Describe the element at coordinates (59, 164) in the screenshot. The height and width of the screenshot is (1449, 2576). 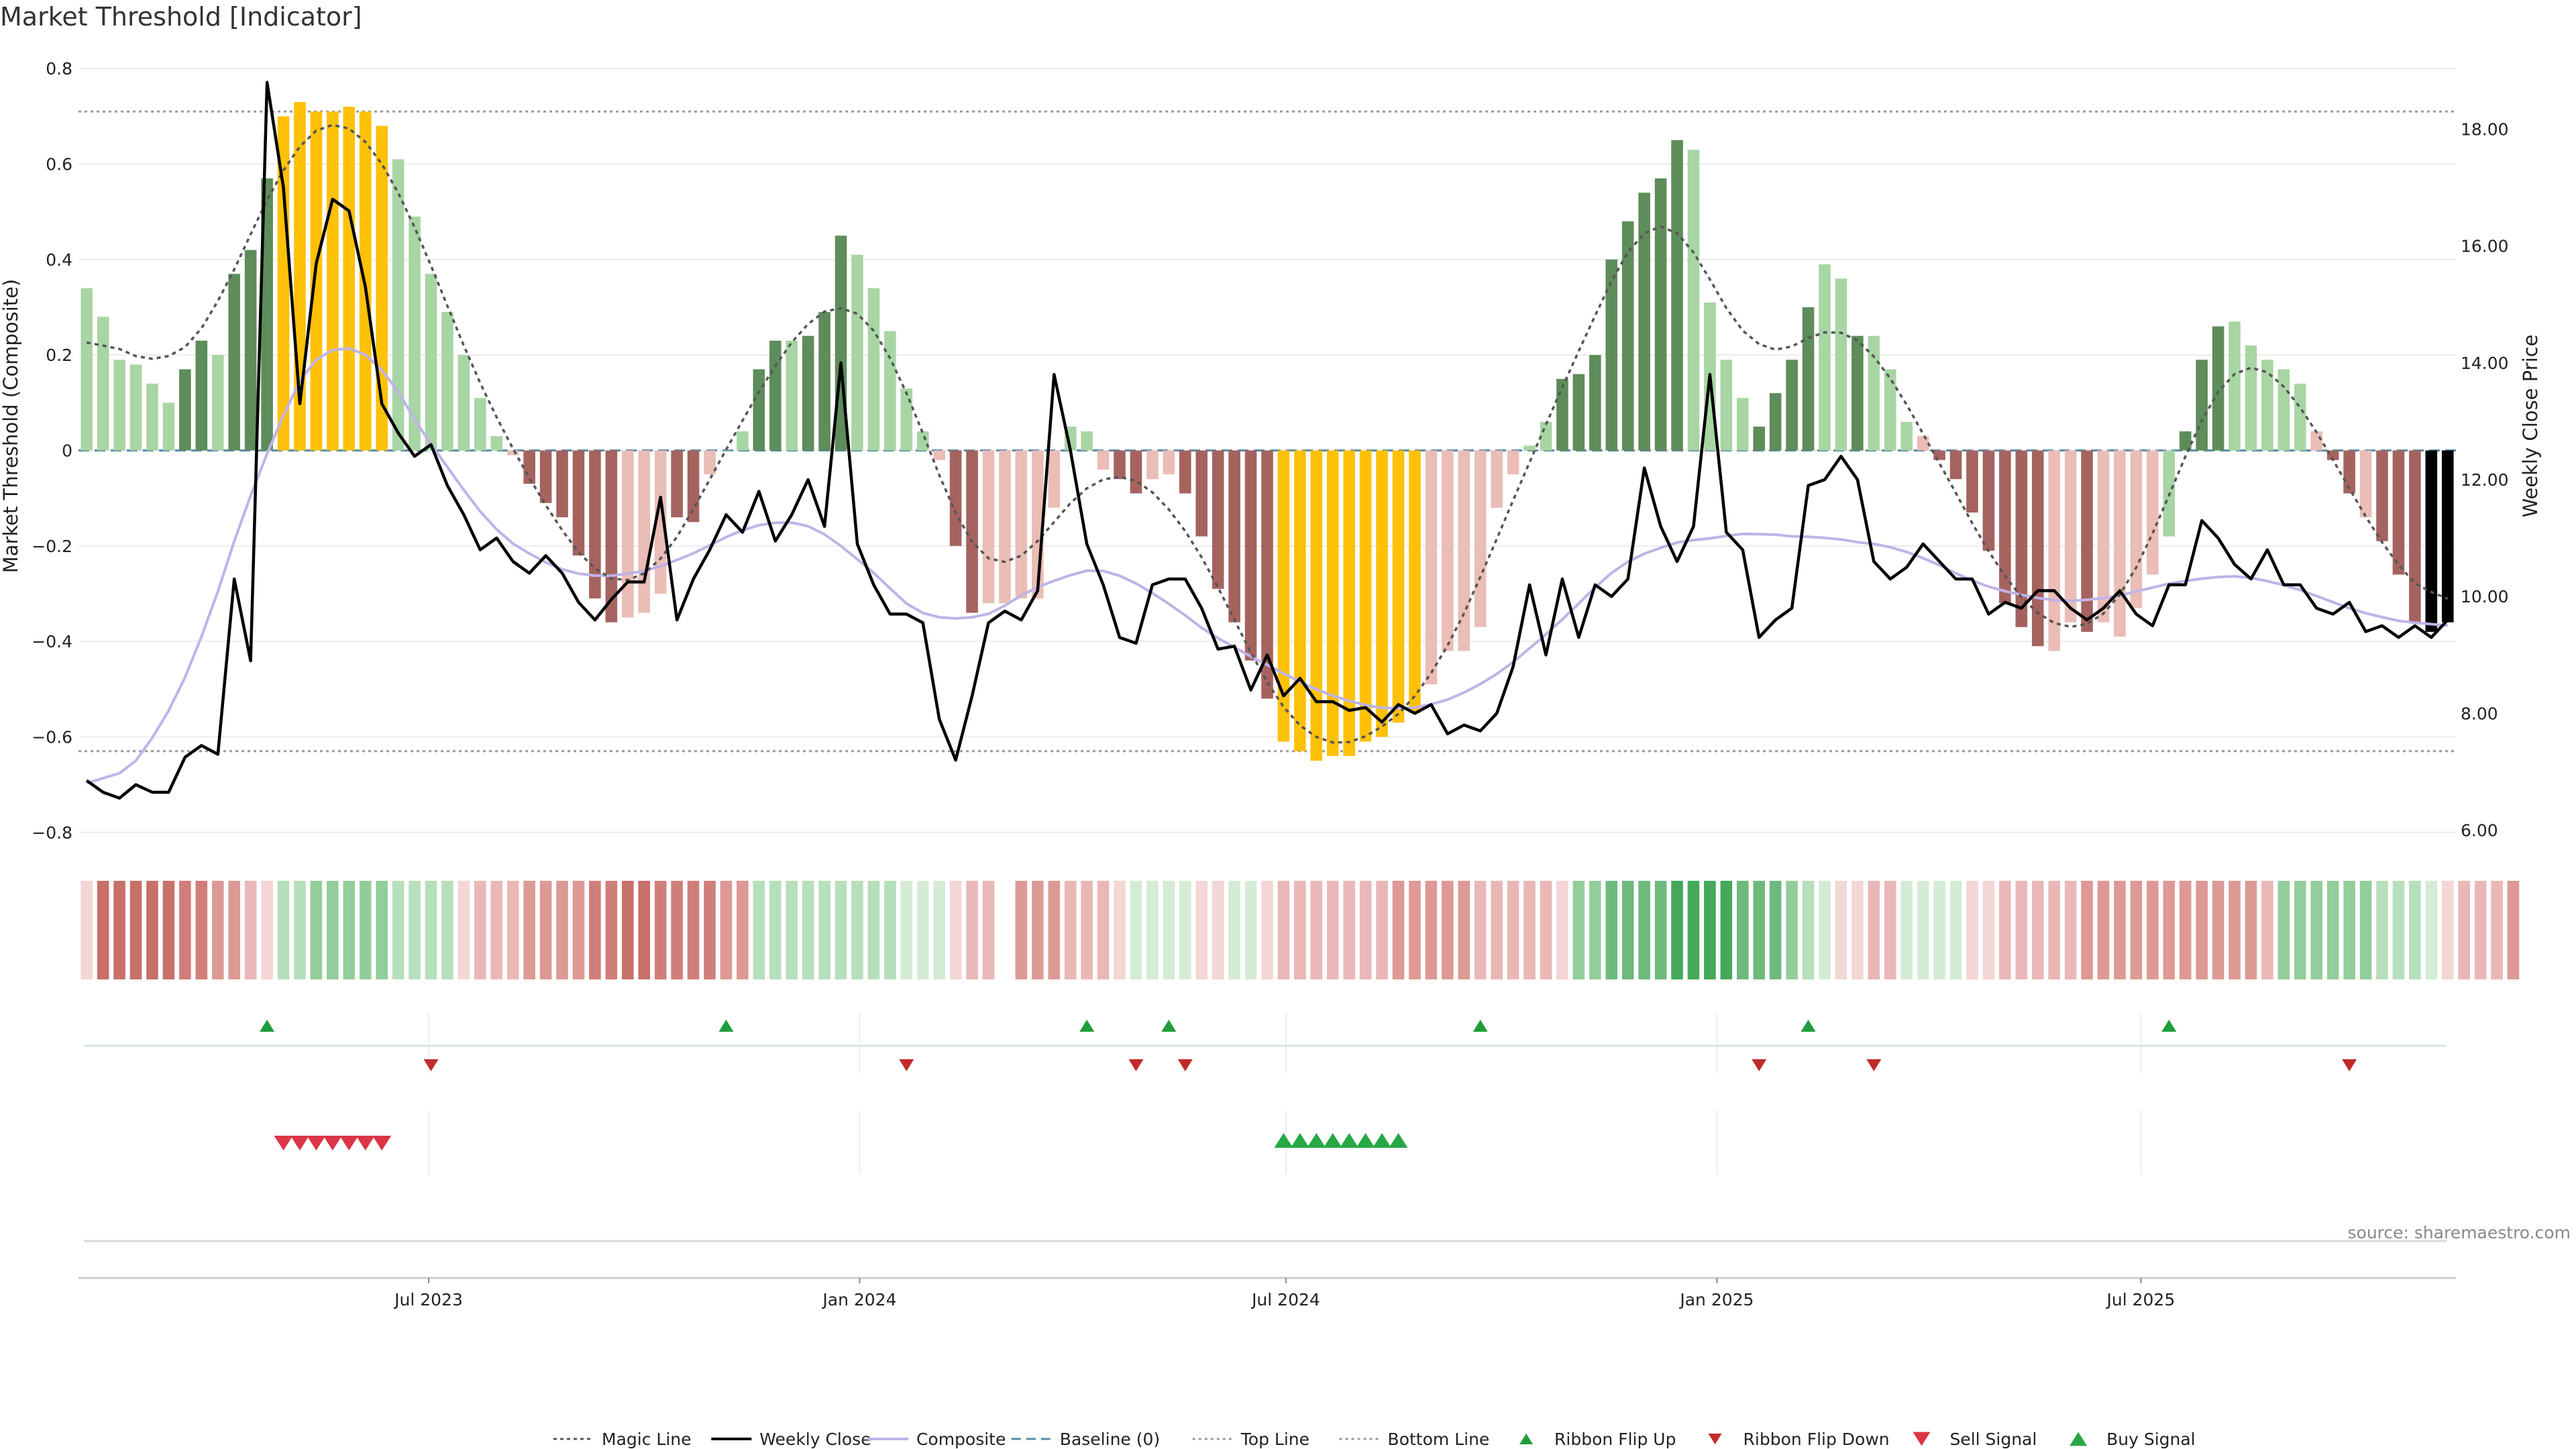
I see `y-tick-label: 0.6` at that location.